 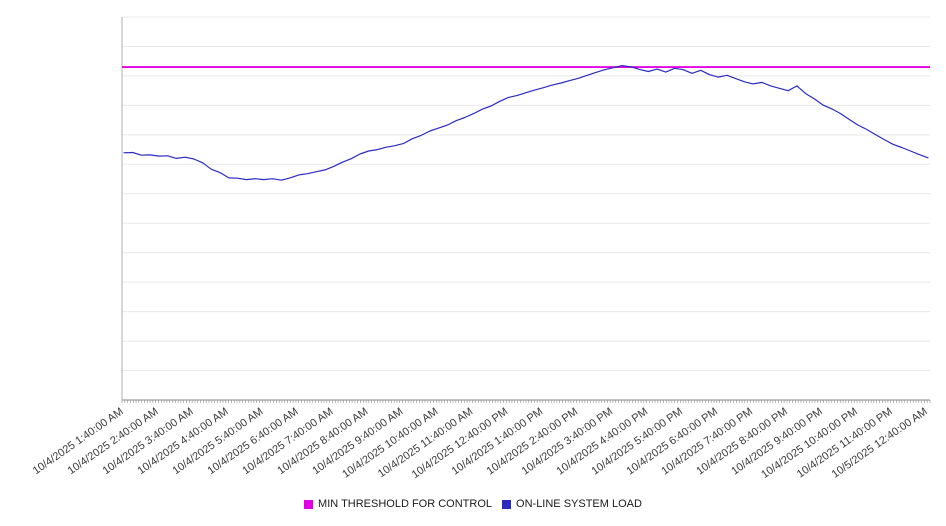 I want to click on legend-item-min-threshold: MIN THRESHOLD FOR CONTROL, so click(x=398, y=504).